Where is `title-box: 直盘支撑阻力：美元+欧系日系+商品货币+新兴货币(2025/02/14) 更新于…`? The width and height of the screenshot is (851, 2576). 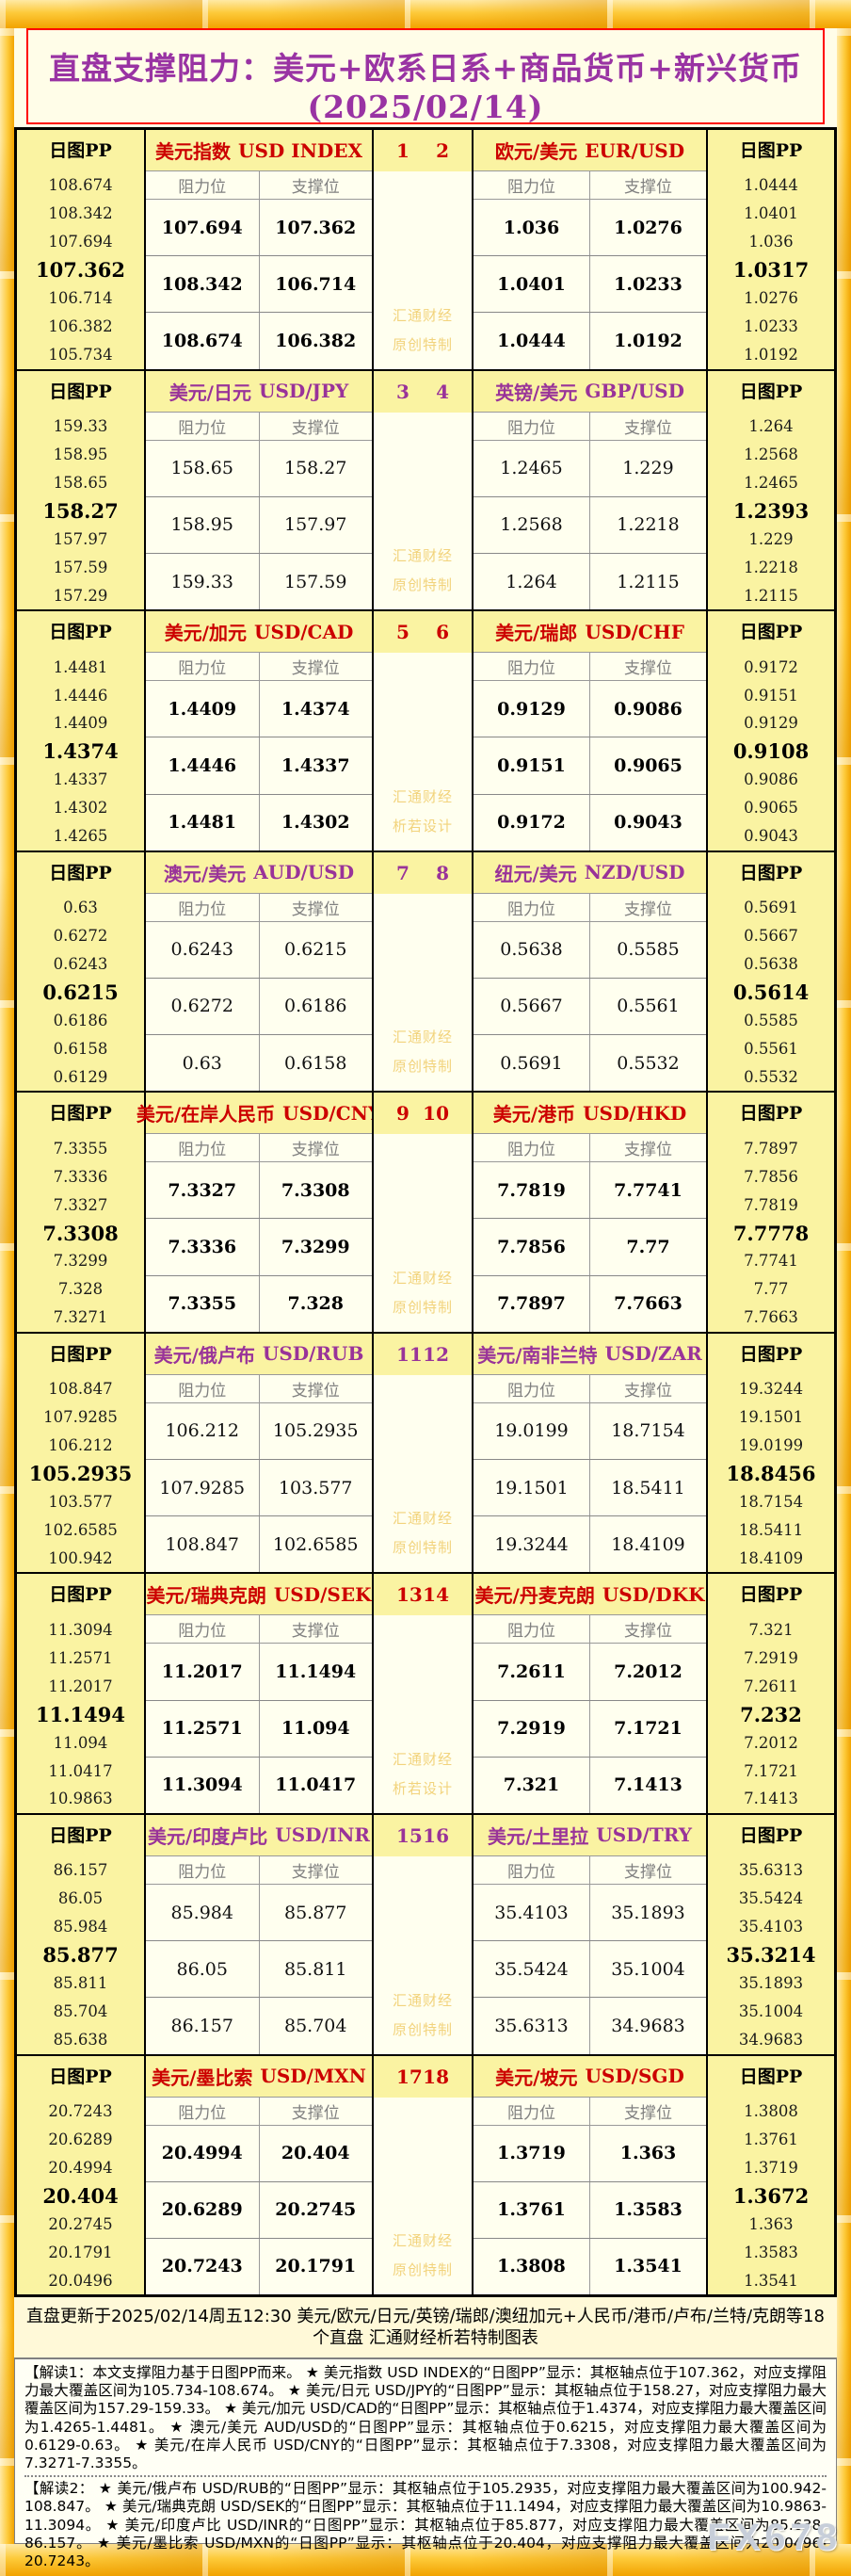
title-box: 直盘支撑阻力：美元+欧系日系+商品货币+新兴货币(2025/02/14) 更新于… is located at coordinates (425, 98).